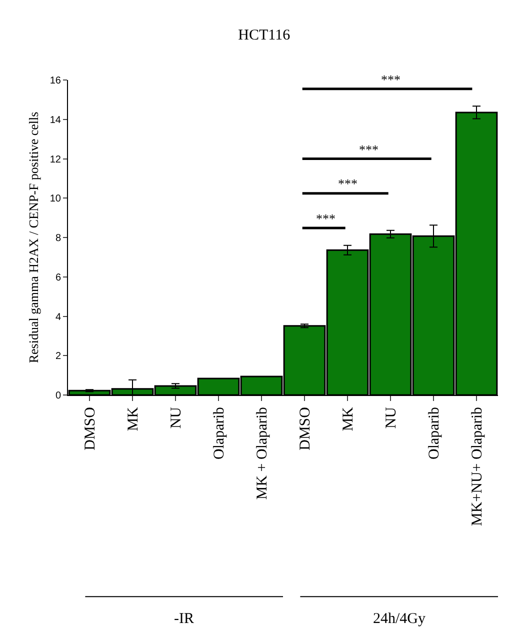  I want to click on y-tick-label: 8, so click(58, 238).